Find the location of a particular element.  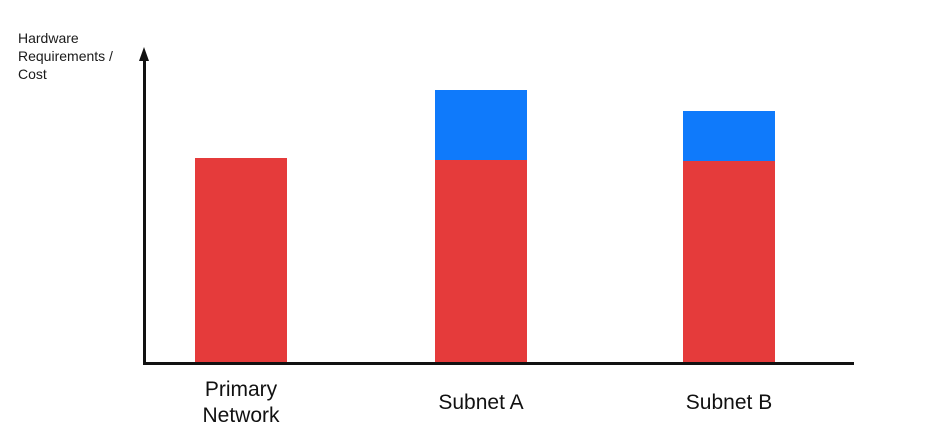

bar-primary-network is located at coordinates (241, 260).